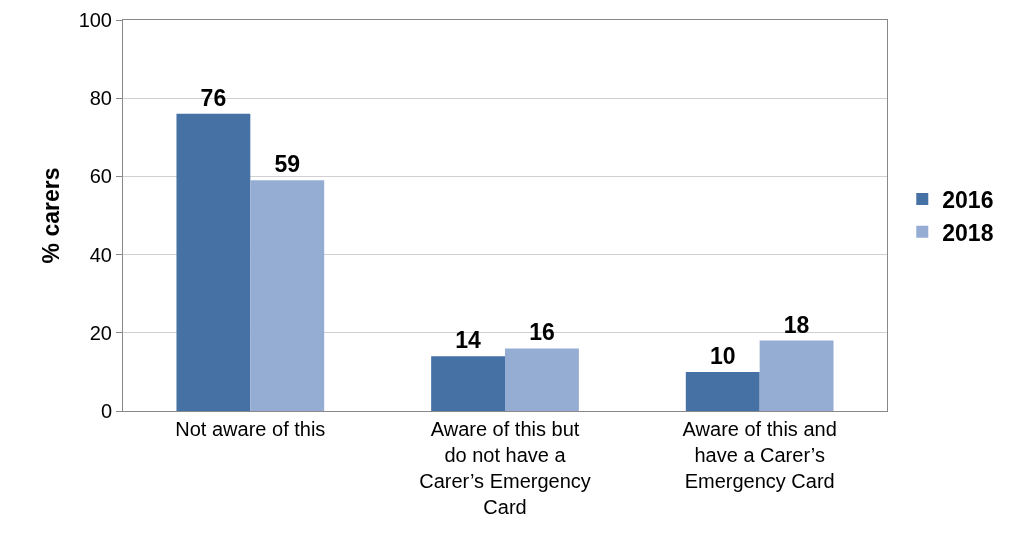 This screenshot has height=555, width=1031. I want to click on data-label: 76, so click(213, 97).